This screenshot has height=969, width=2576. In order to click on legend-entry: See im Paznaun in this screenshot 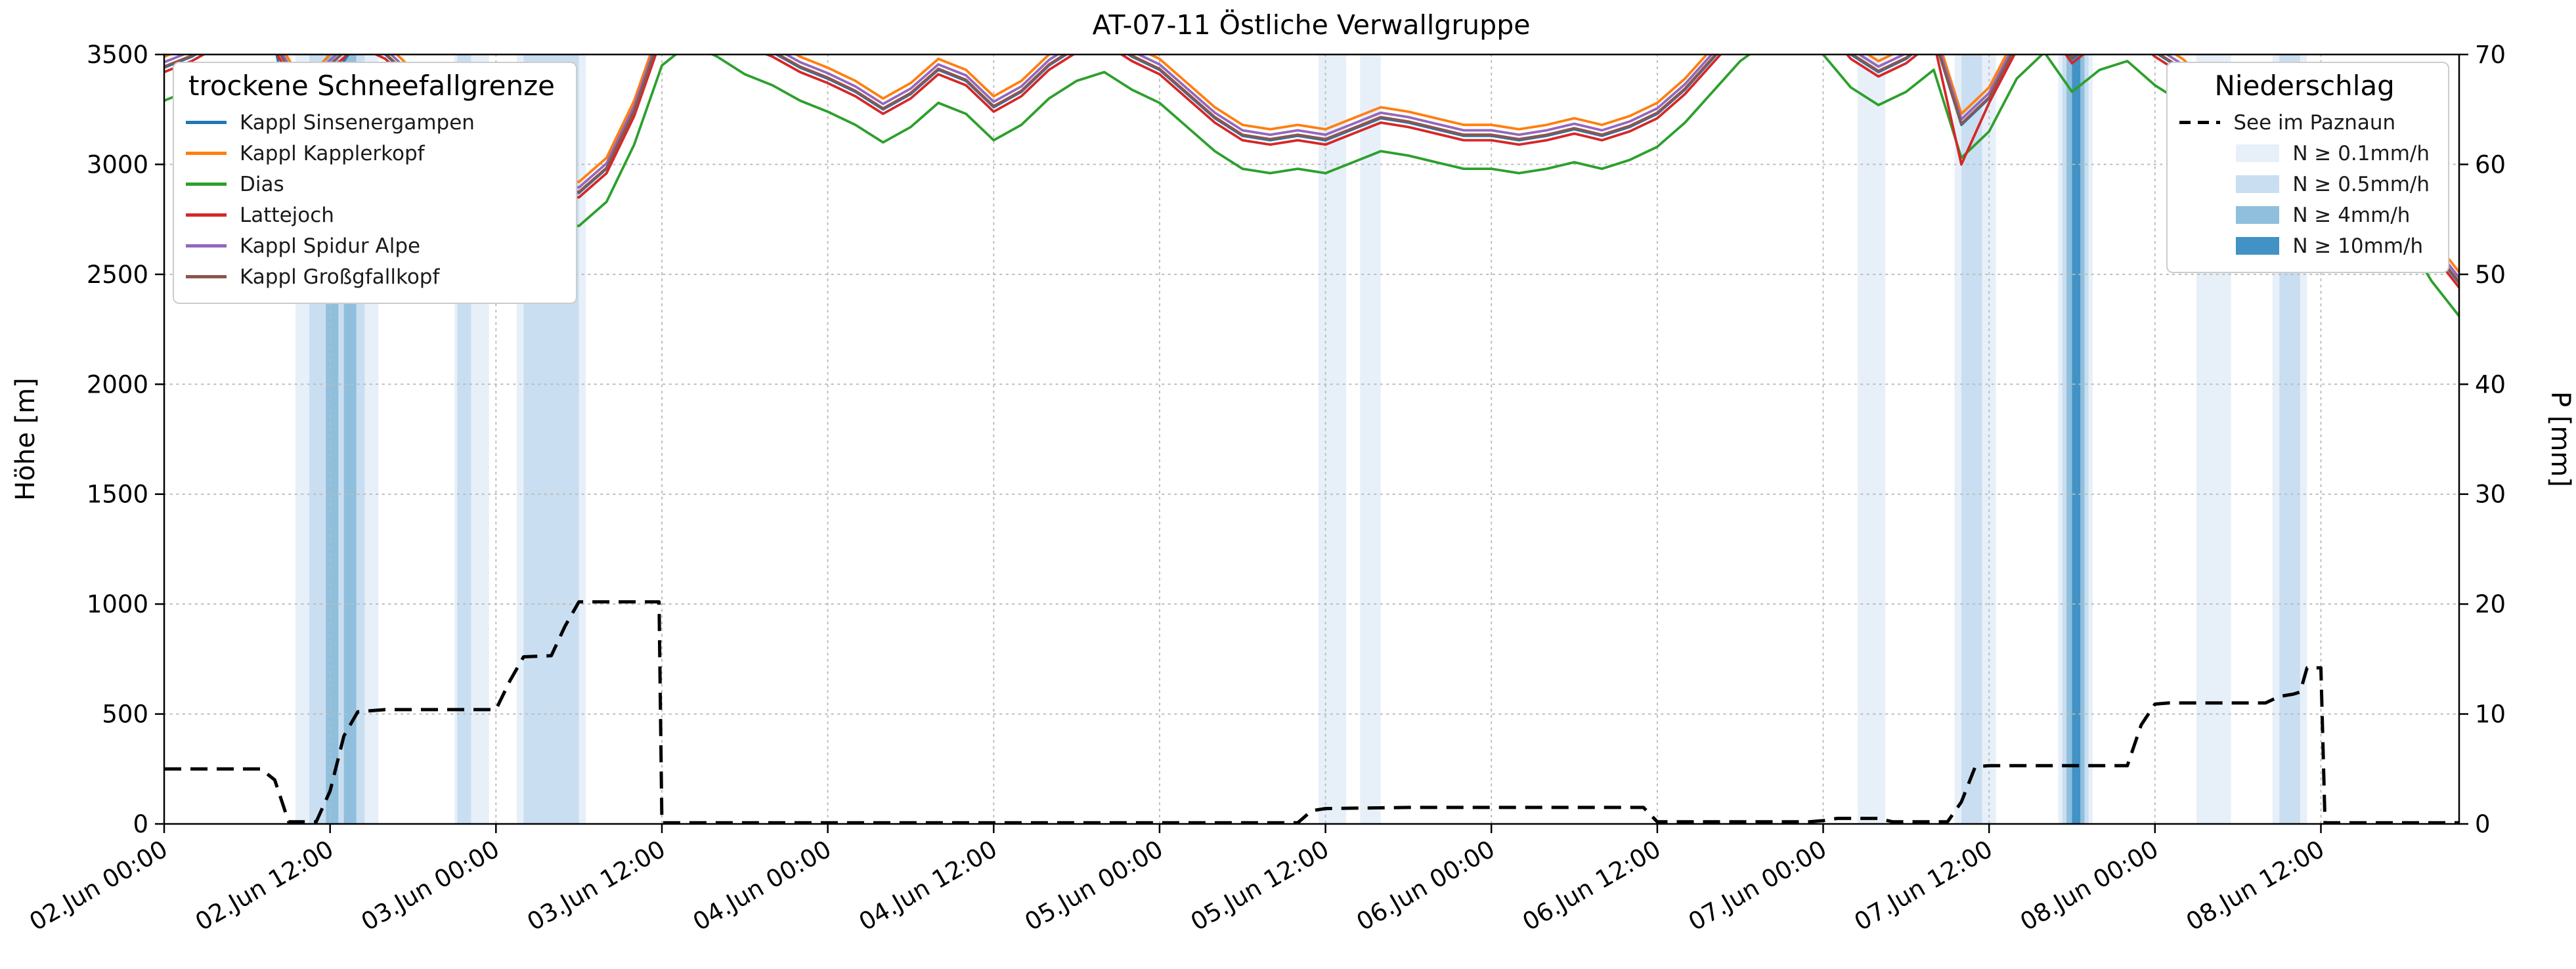, I will do `click(2304, 122)`.